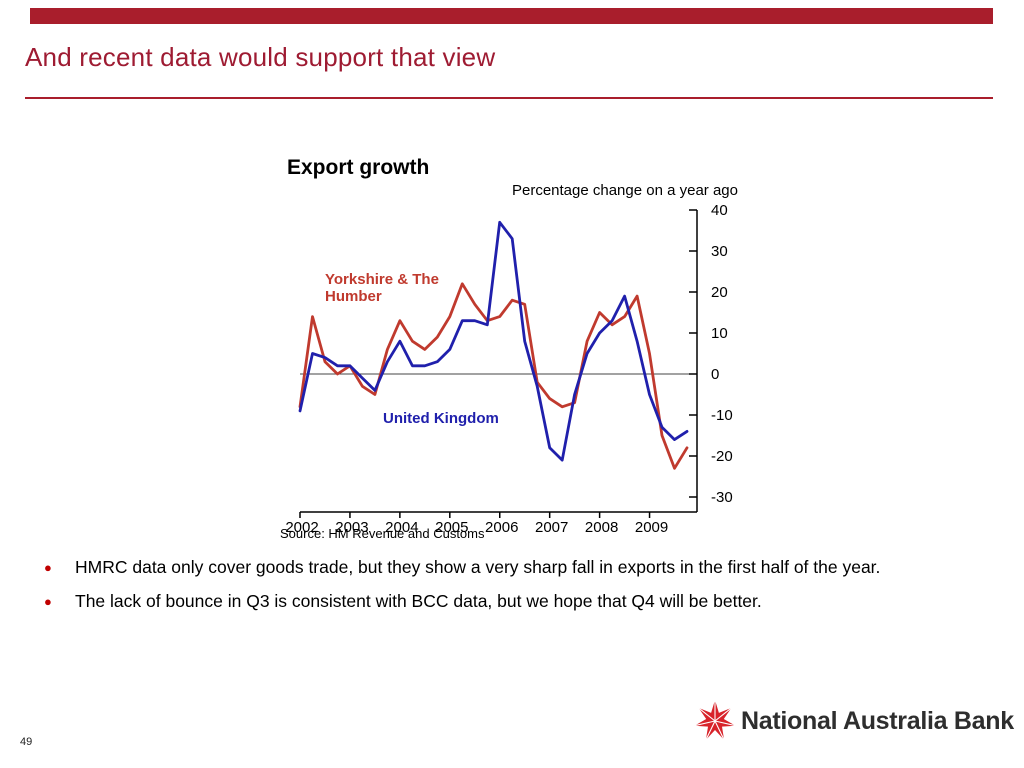 This screenshot has width=1024, height=768. Describe the element at coordinates (358, 167) in the screenshot. I see `chart-title: Export growth` at that location.